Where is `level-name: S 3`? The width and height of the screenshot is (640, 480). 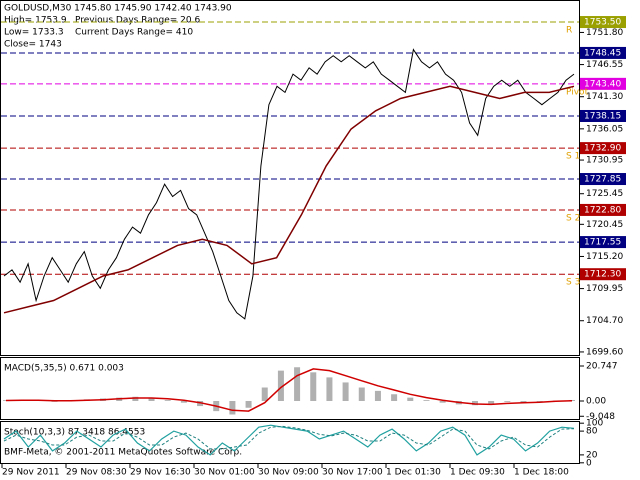
level-name: S 3 is located at coordinates (573, 283).